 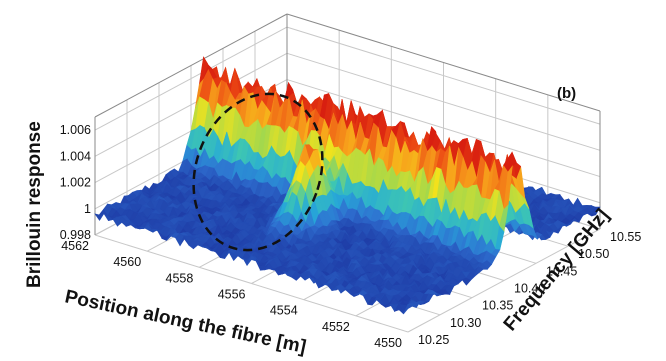 I want to click on z-tick-label: 1.002, so click(x=75, y=183).